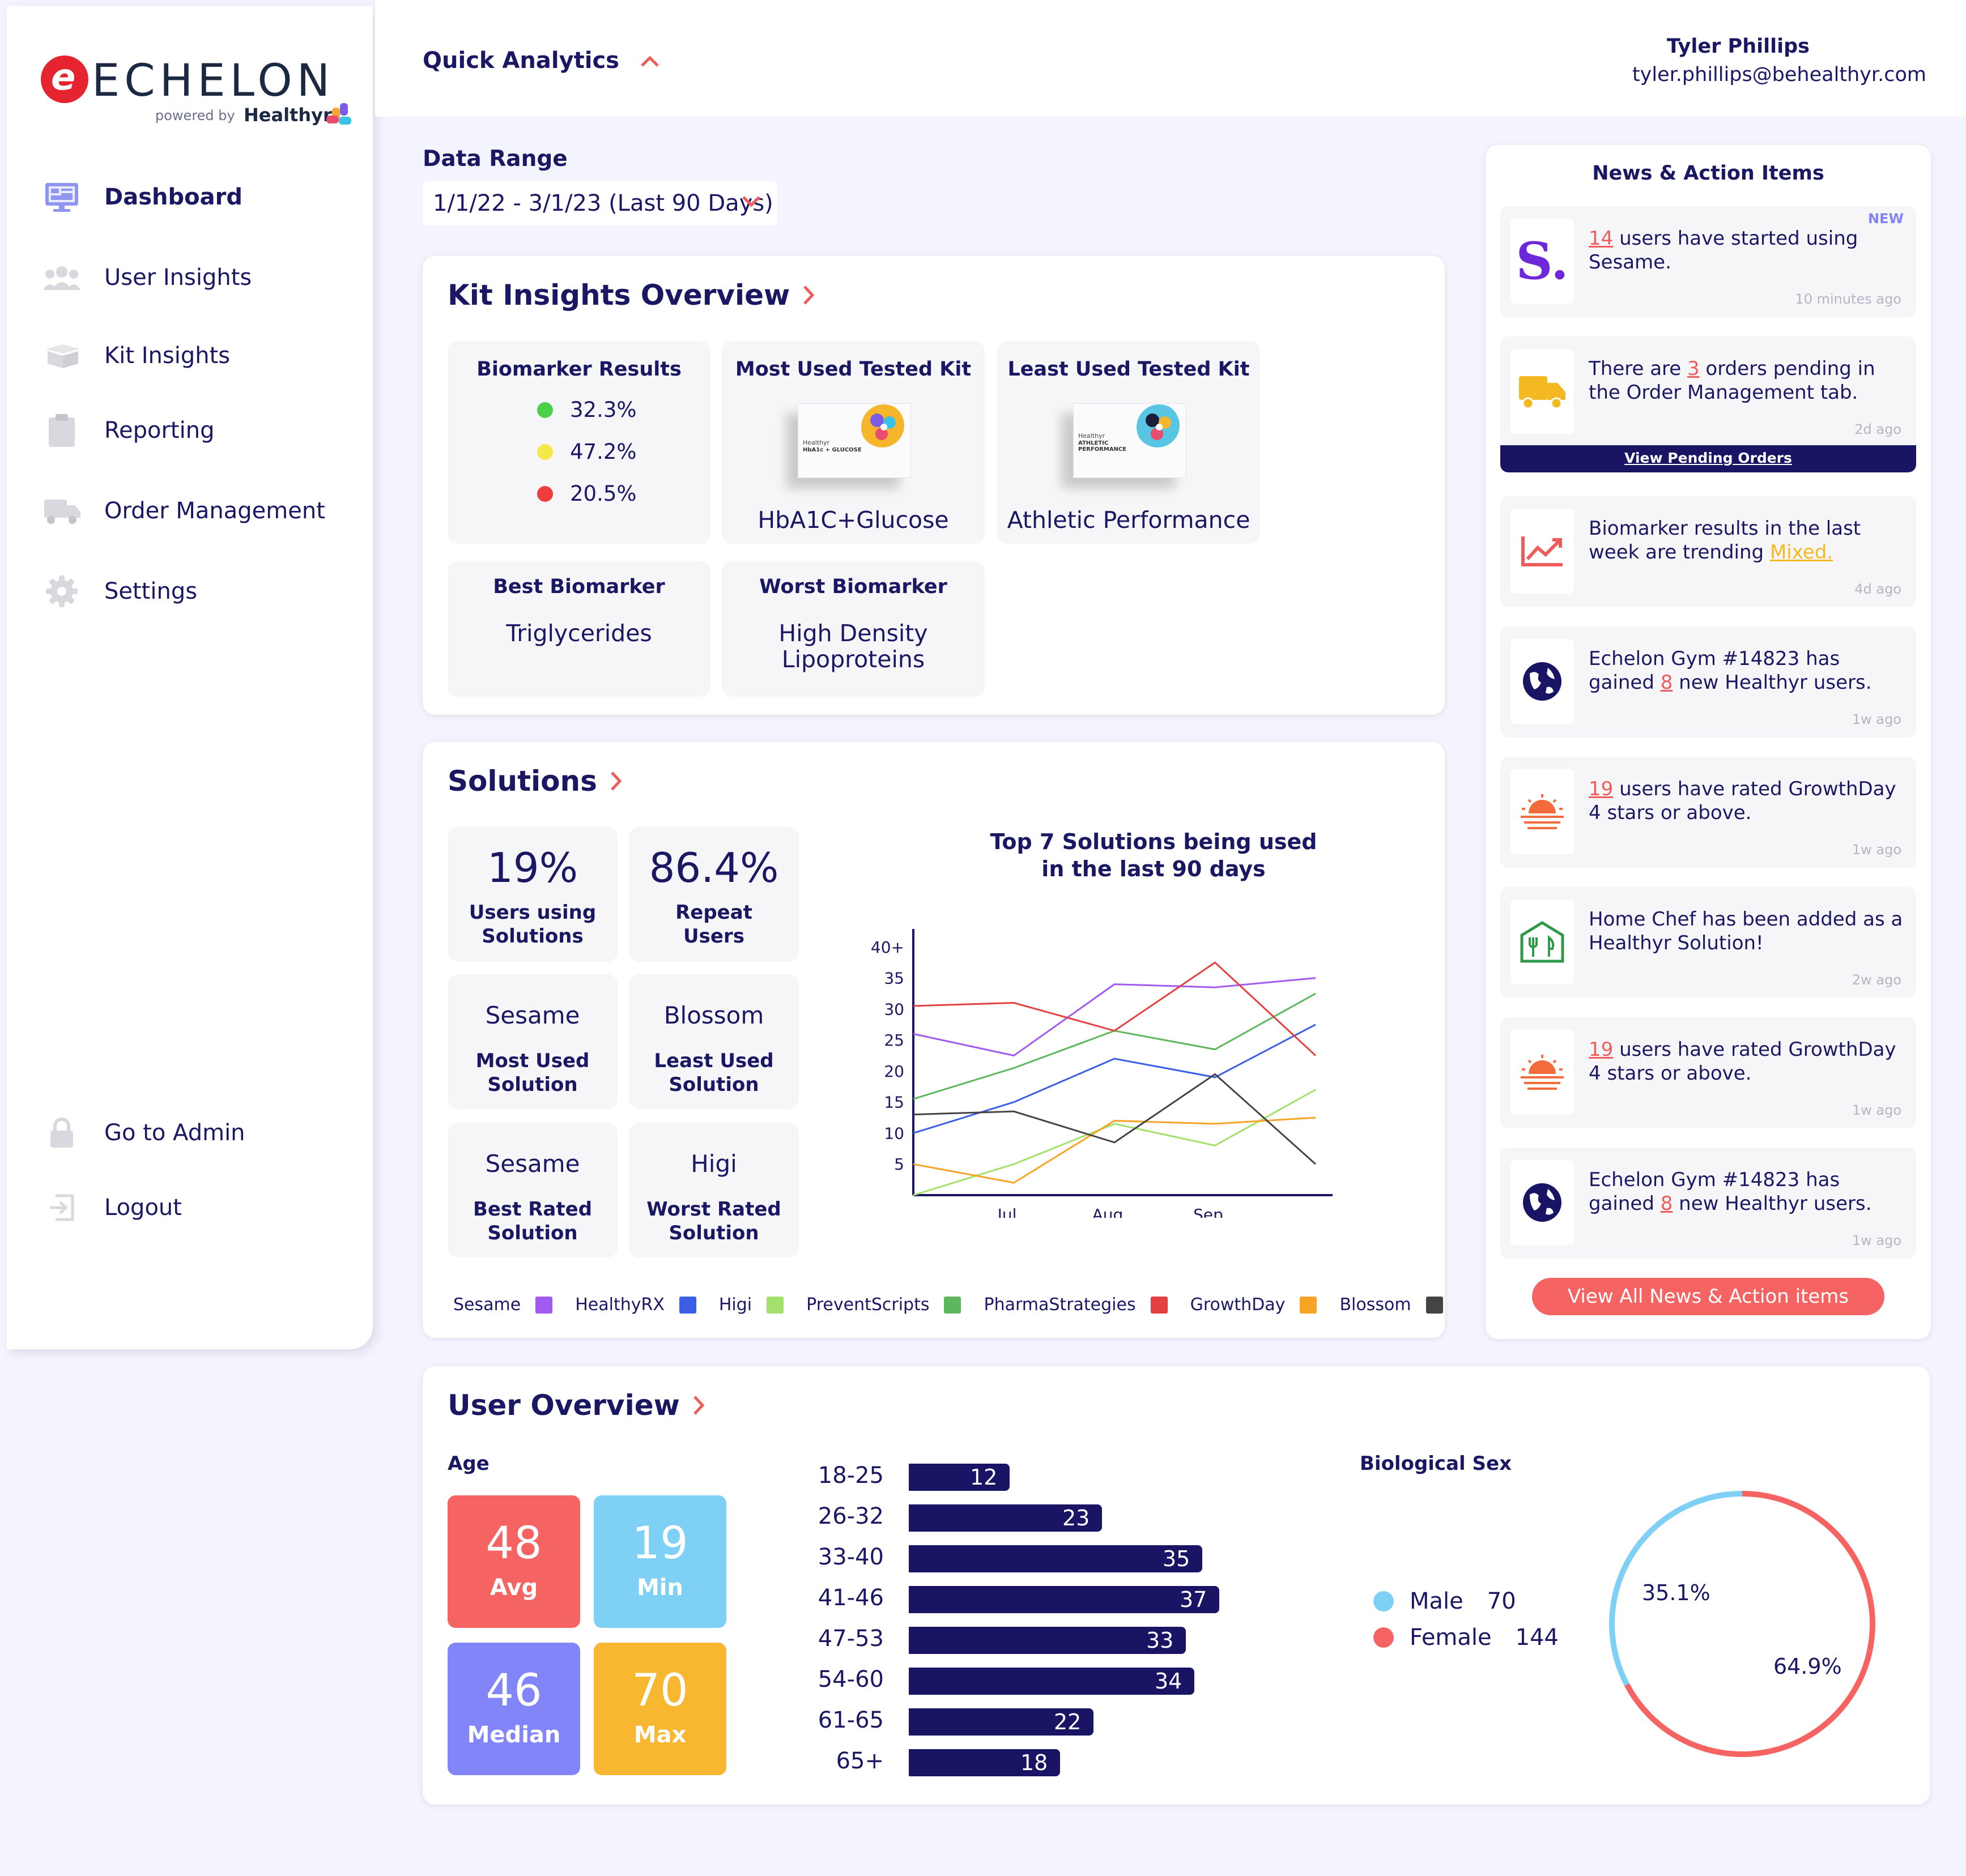 Image resolution: width=1966 pixels, height=1876 pixels. I want to click on male-count: 70, so click(1501, 1601).